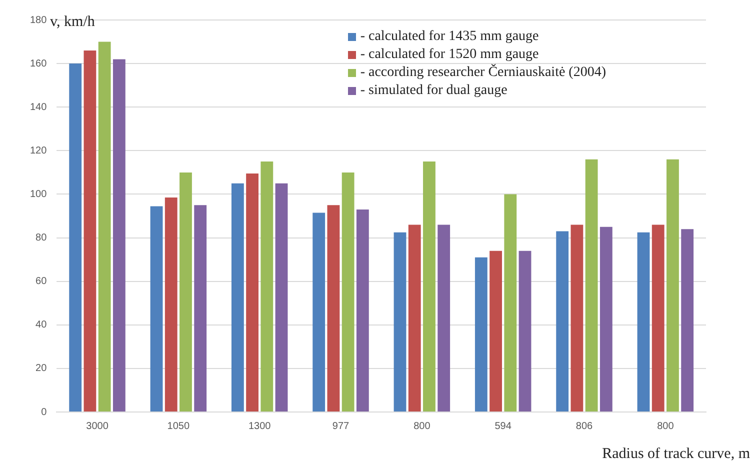 This screenshot has height=468, width=756. Describe the element at coordinates (97, 426) in the screenshot. I see `x-tick-label: 3000` at that location.